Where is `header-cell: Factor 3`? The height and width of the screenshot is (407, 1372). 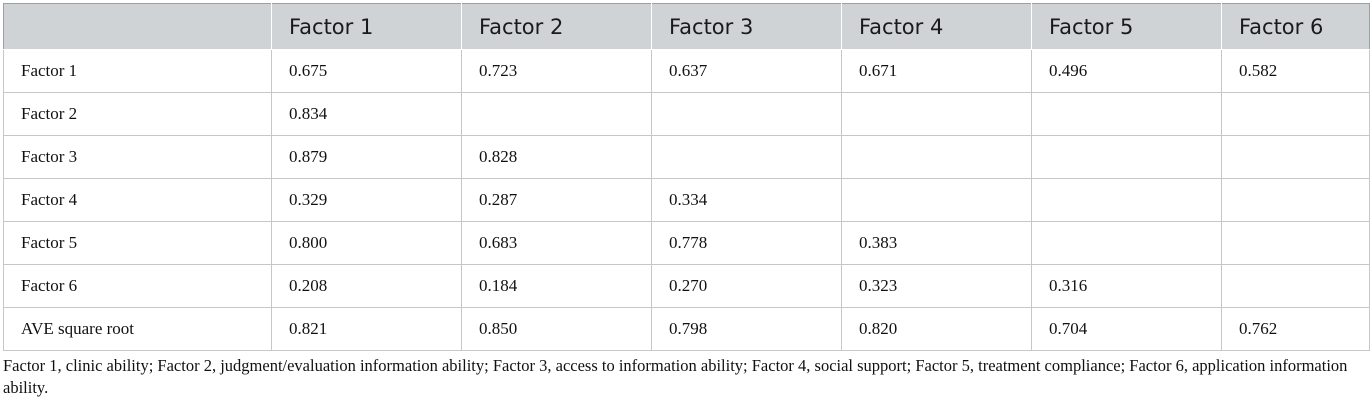
header-cell: Factor 3 is located at coordinates (746, 26).